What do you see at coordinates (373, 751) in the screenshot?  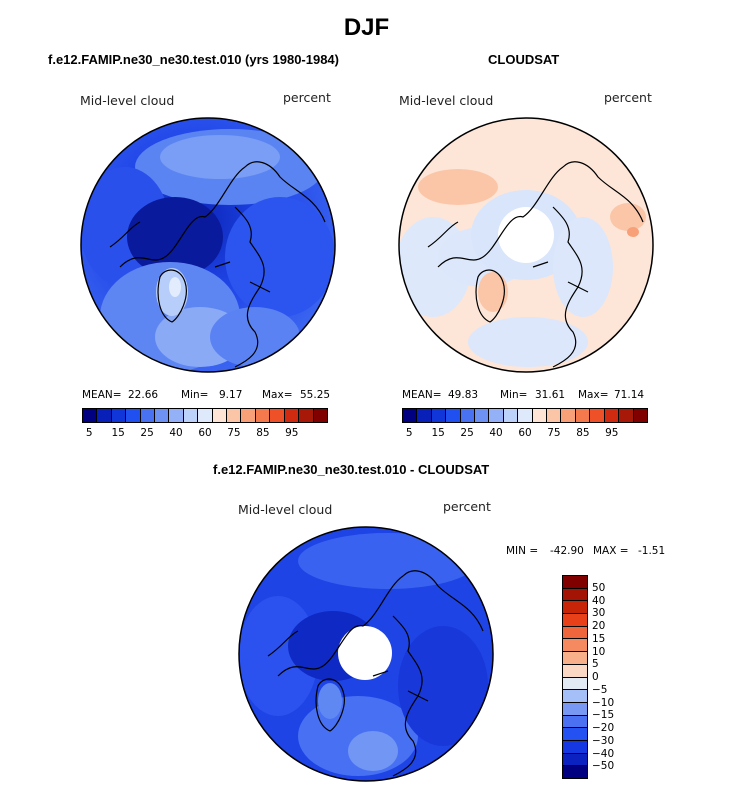 I see `panel3-region-atlantic-light` at bounding box center [373, 751].